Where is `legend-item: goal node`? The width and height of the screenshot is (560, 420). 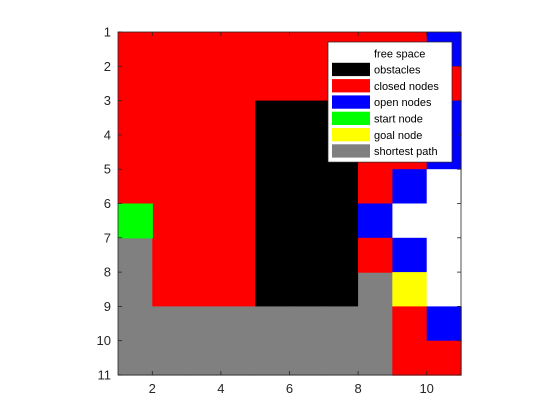 legend-item: goal node is located at coordinates (377, 135).